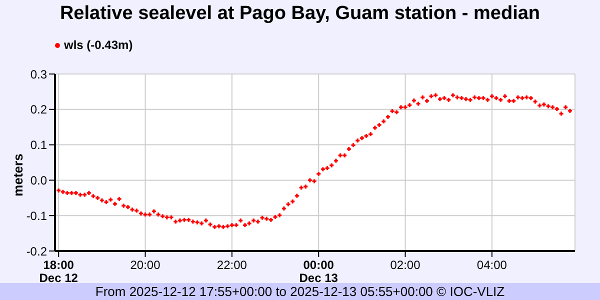 Image resolution: width=600 pixels, height=300 pixels. Describe the element at coordinates (39, 180) in the screenshot. I see `y-tick-label: 0.0` at that location.